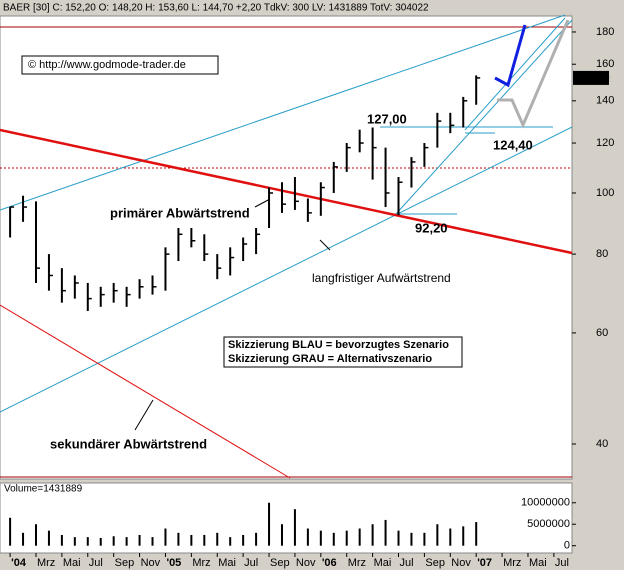  What do you see at coordinates (145, 391) in the screenshot?
I see `secondary-downtrend` at bounding box center [145, 391].